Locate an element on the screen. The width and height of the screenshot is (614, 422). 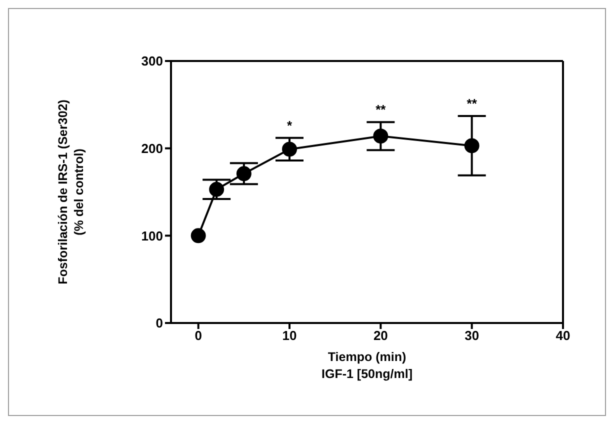
x-tick-label: 10 is located at coordinates (289, 336).